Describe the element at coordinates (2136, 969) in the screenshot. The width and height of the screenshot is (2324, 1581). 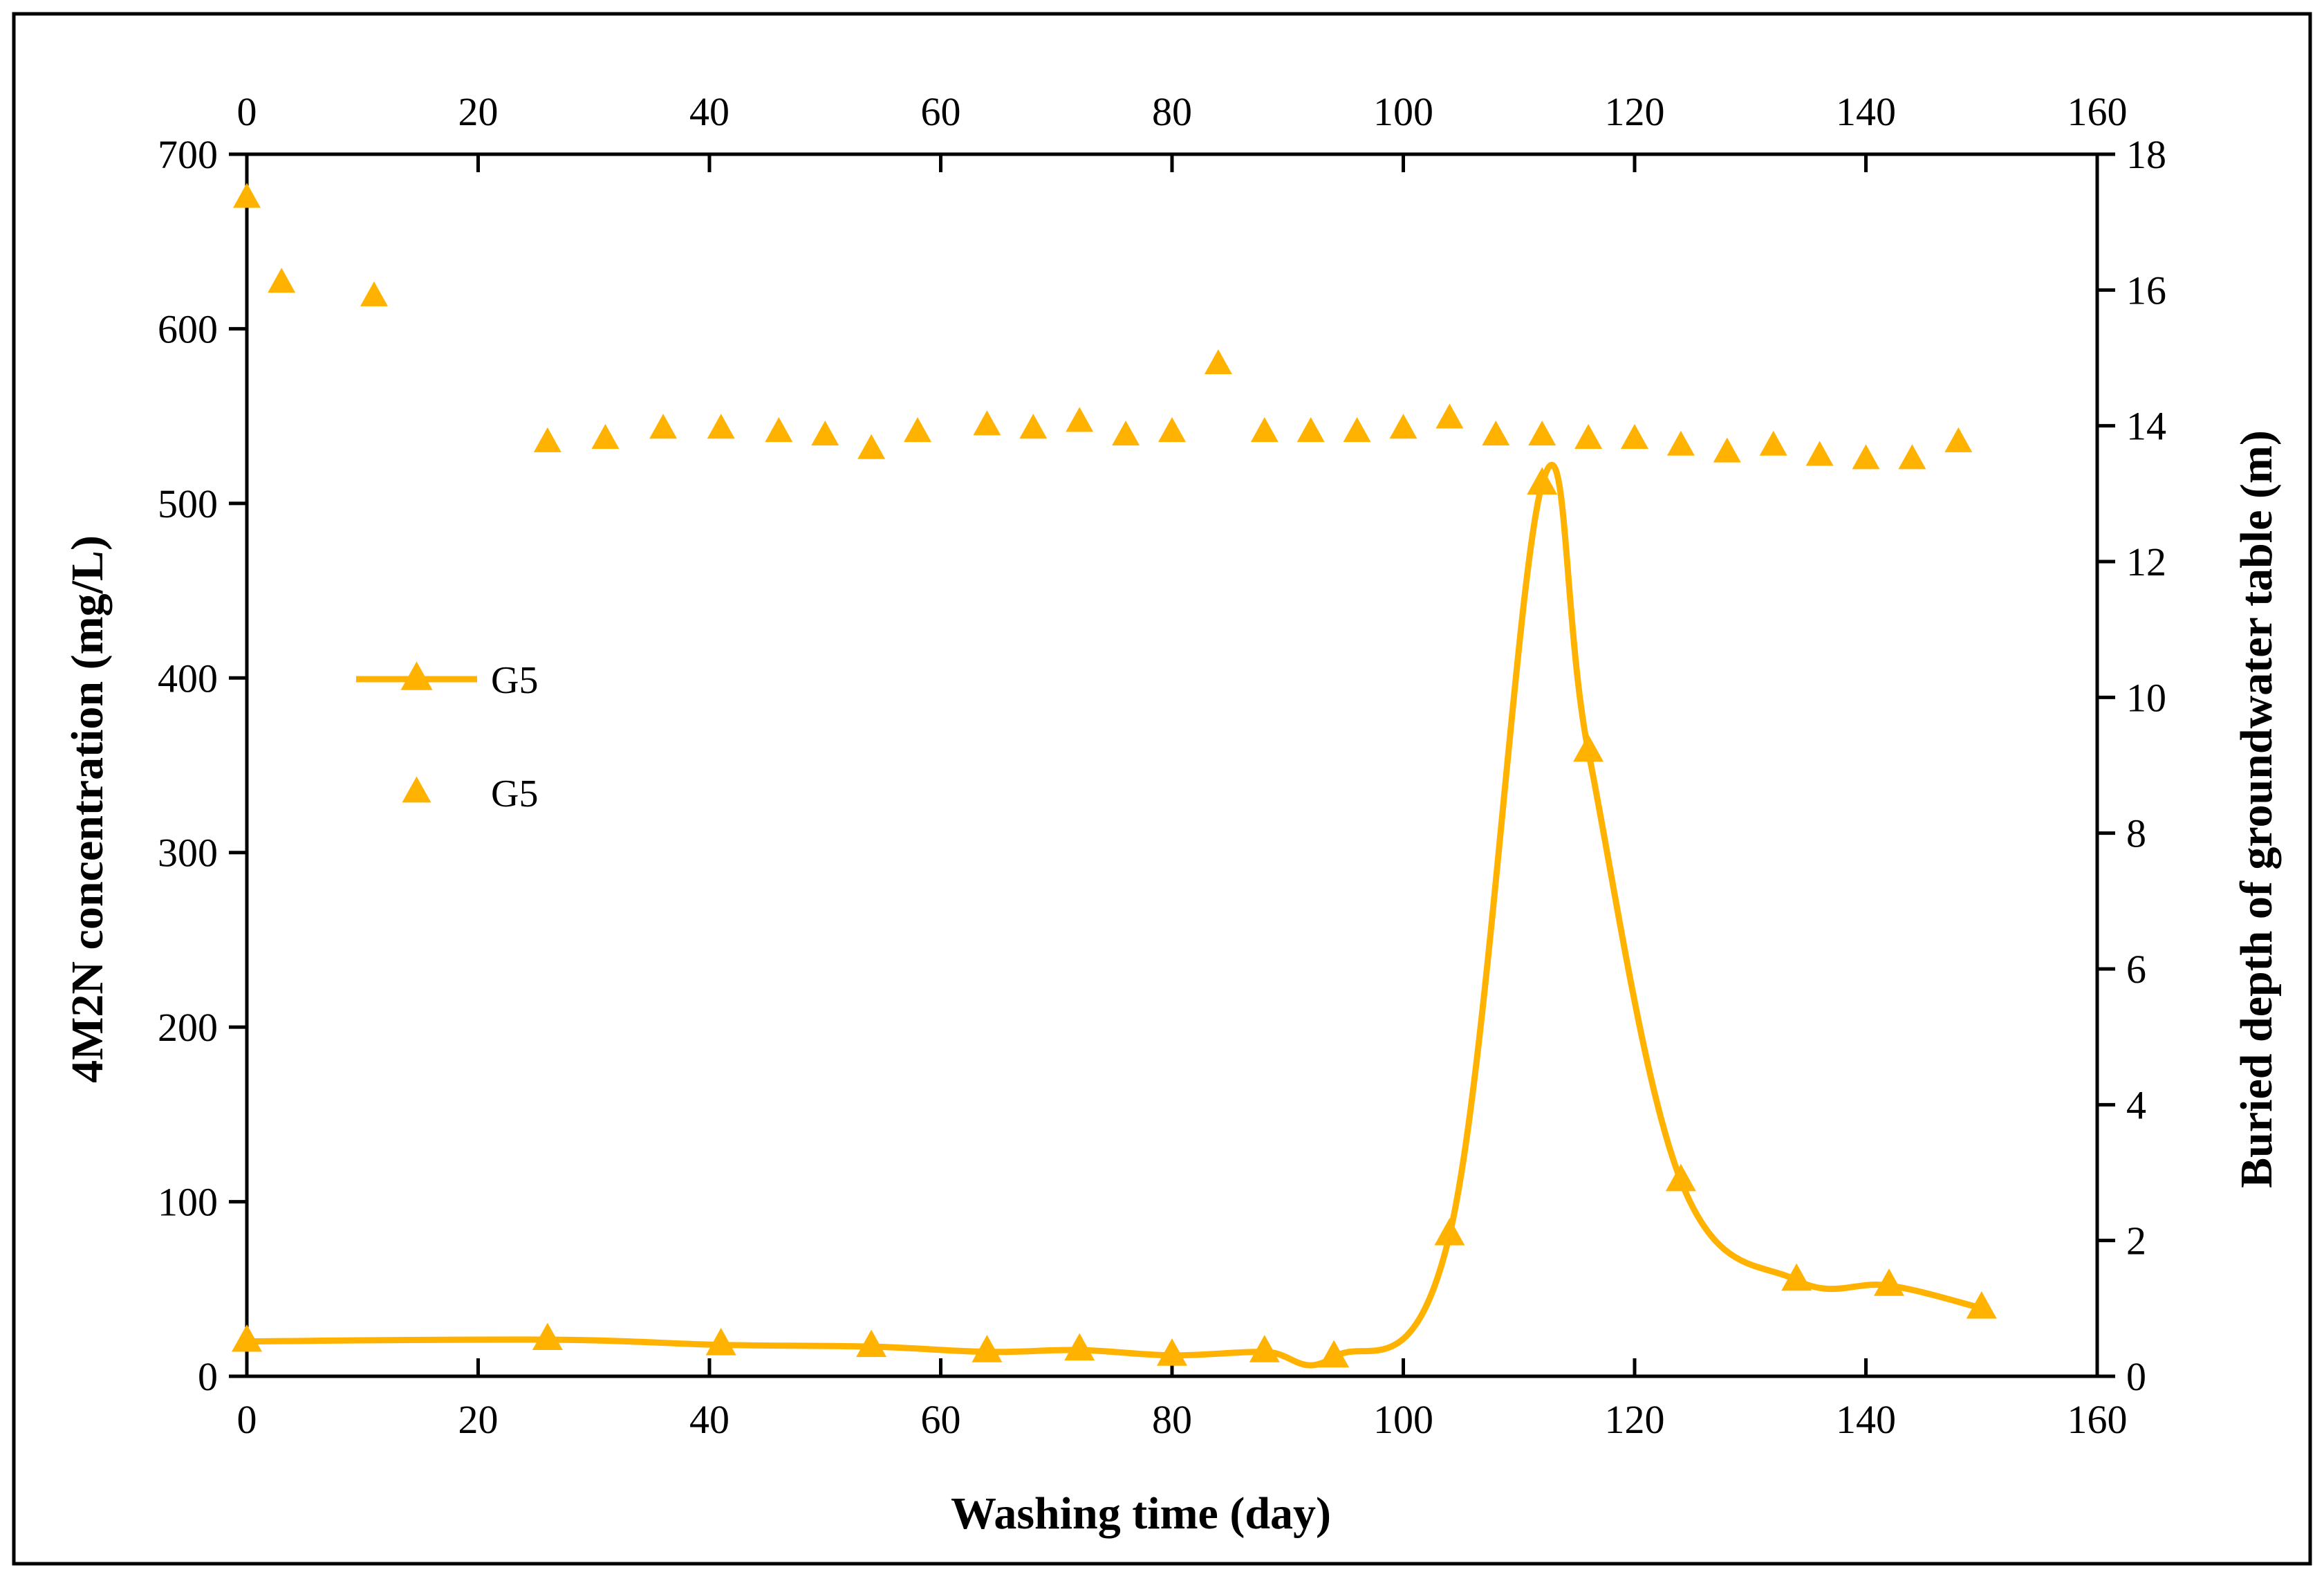
I see `y2-tick-label: 6` at that location.